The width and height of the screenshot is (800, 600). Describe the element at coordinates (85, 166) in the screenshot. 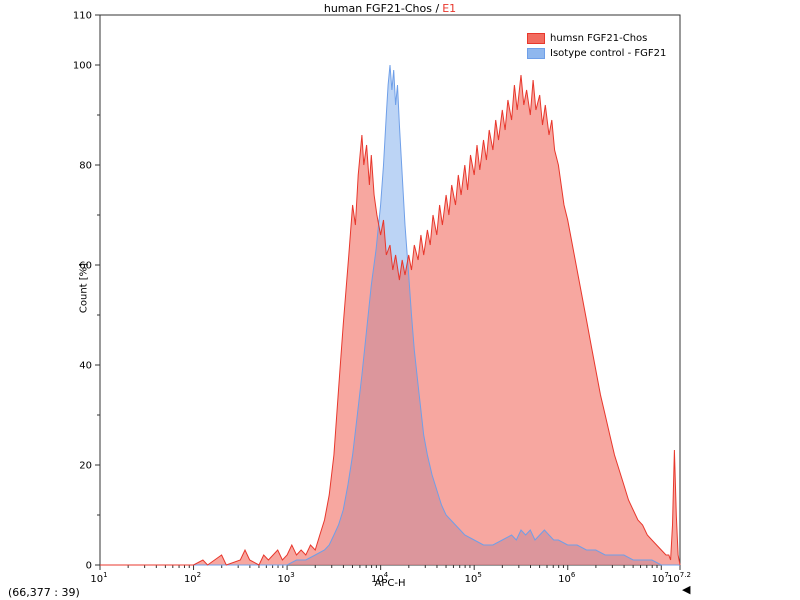

I see `svg-text: 80` at that location.